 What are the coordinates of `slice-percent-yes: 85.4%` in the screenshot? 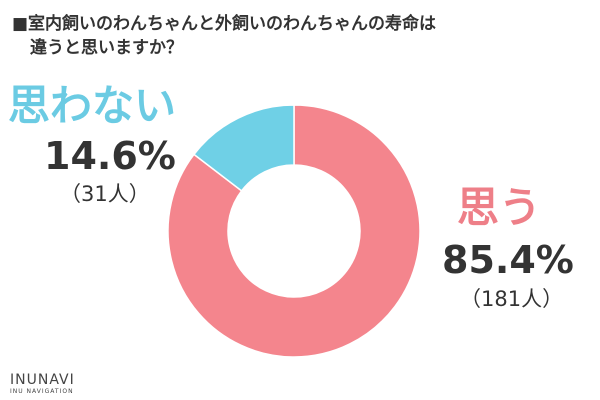 It's located at (508, 260).